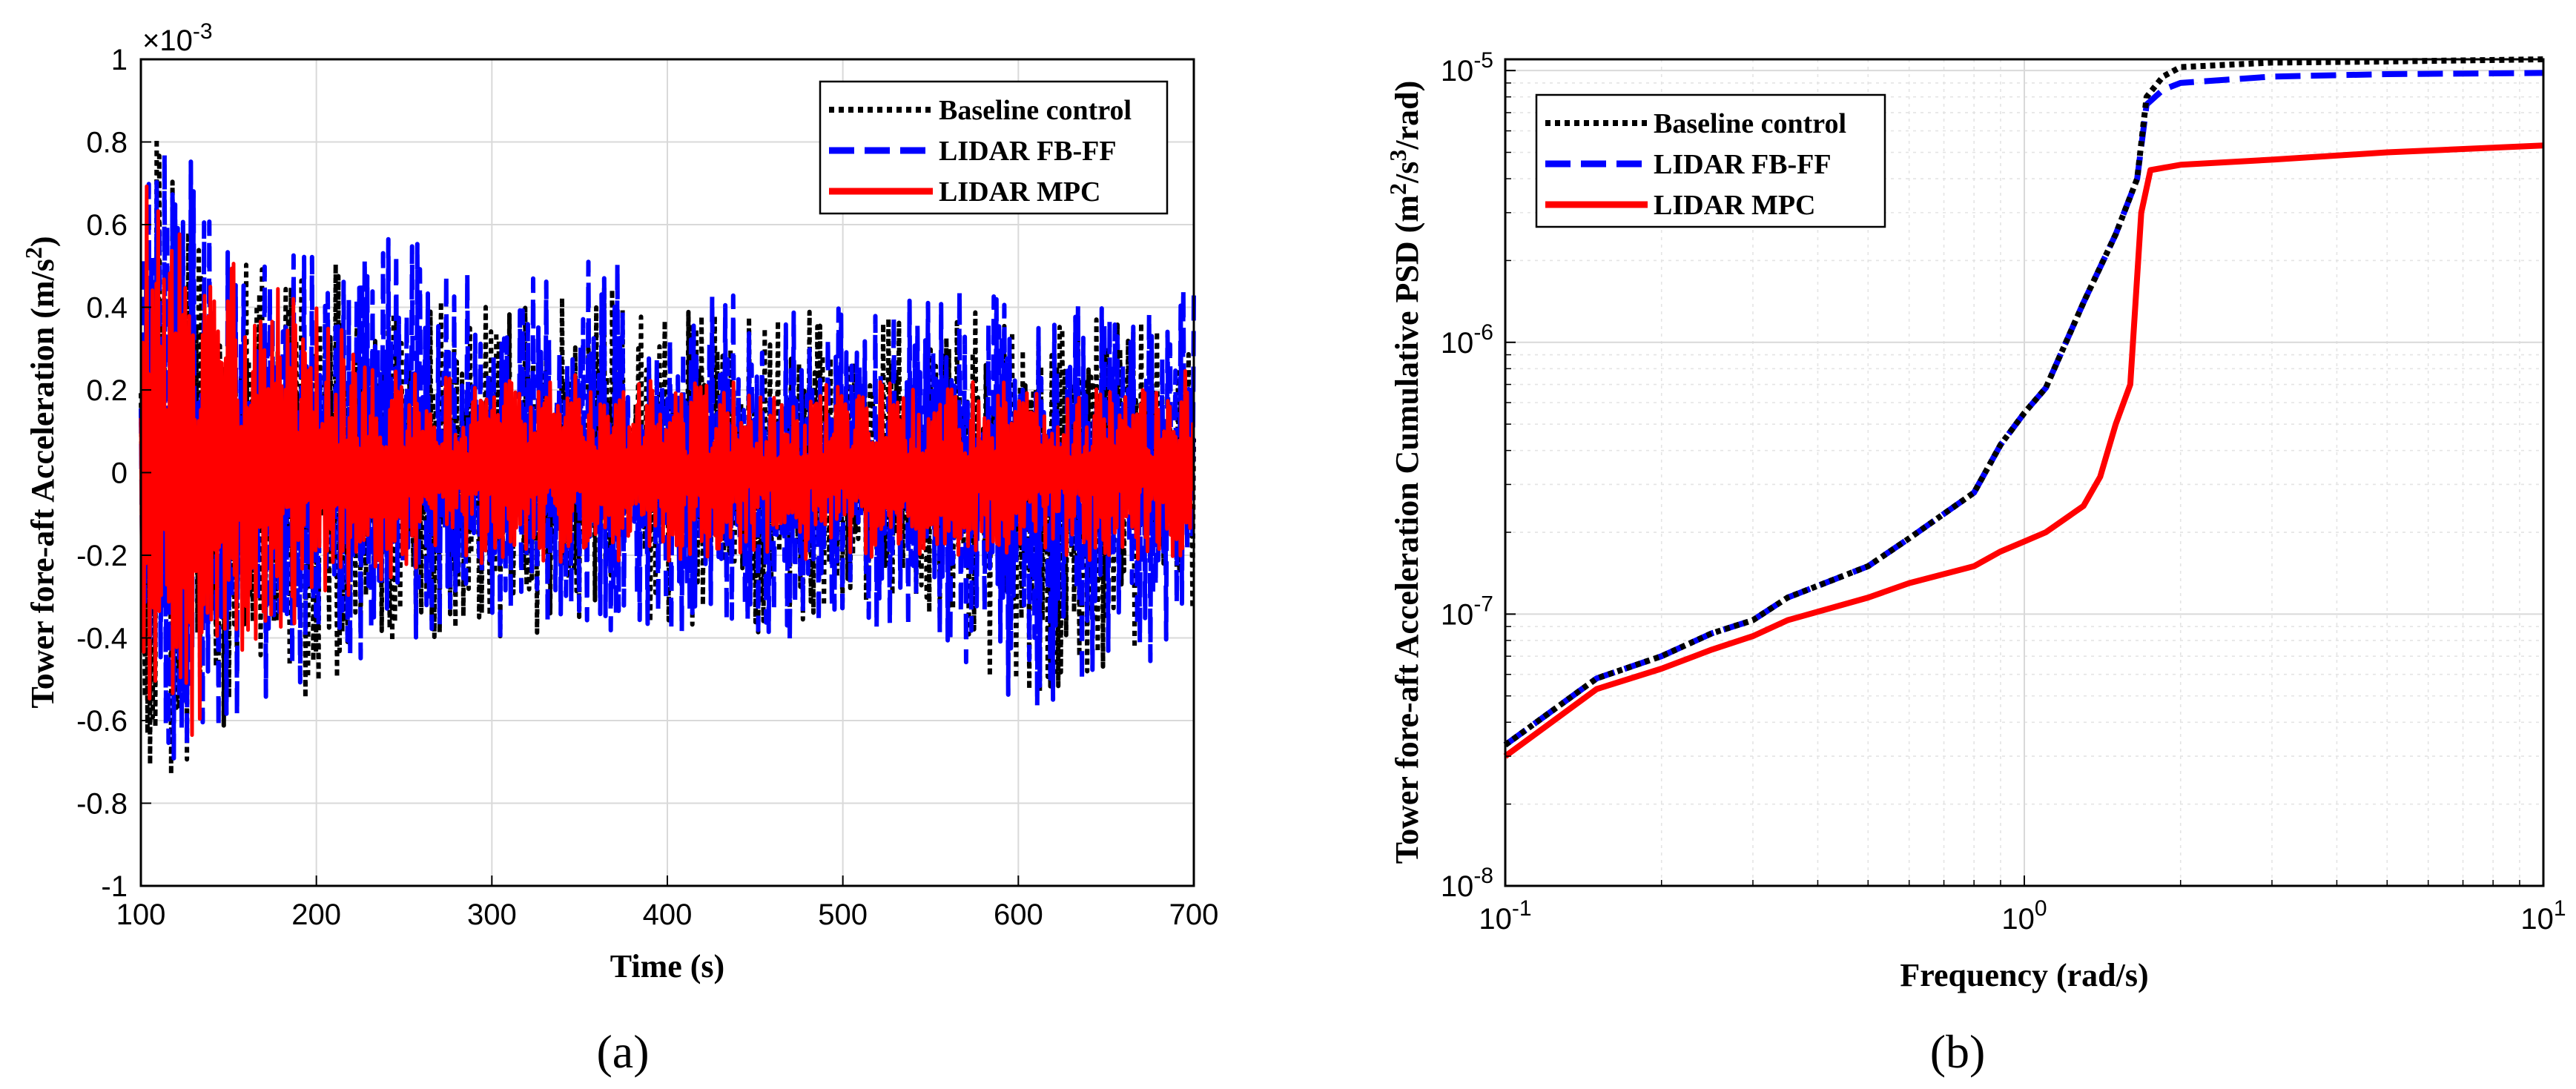 The width and height of the screenshot is (2576, 1089). What do you see at coordinates (141, 914) in the screenshot?
I see `a-x-tick-label: 100` at bounding box center [141, 914].